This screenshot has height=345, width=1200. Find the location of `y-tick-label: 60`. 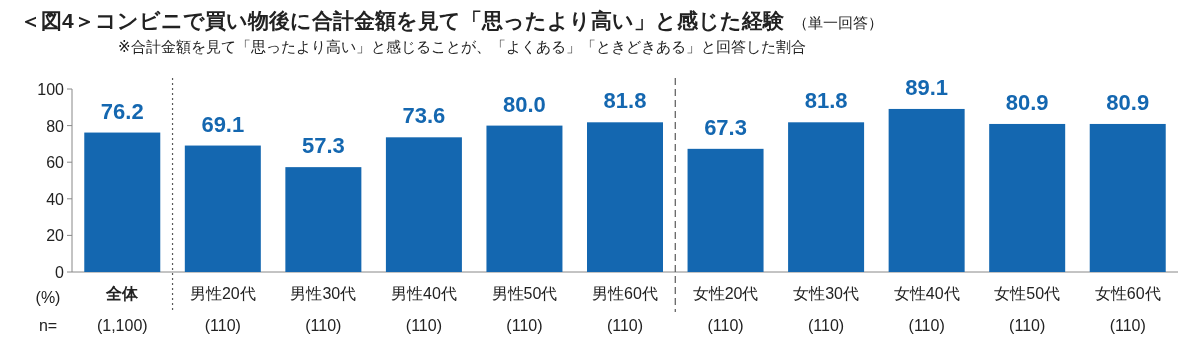

y-tick-label: 60 is located at coordinates (55, 163).